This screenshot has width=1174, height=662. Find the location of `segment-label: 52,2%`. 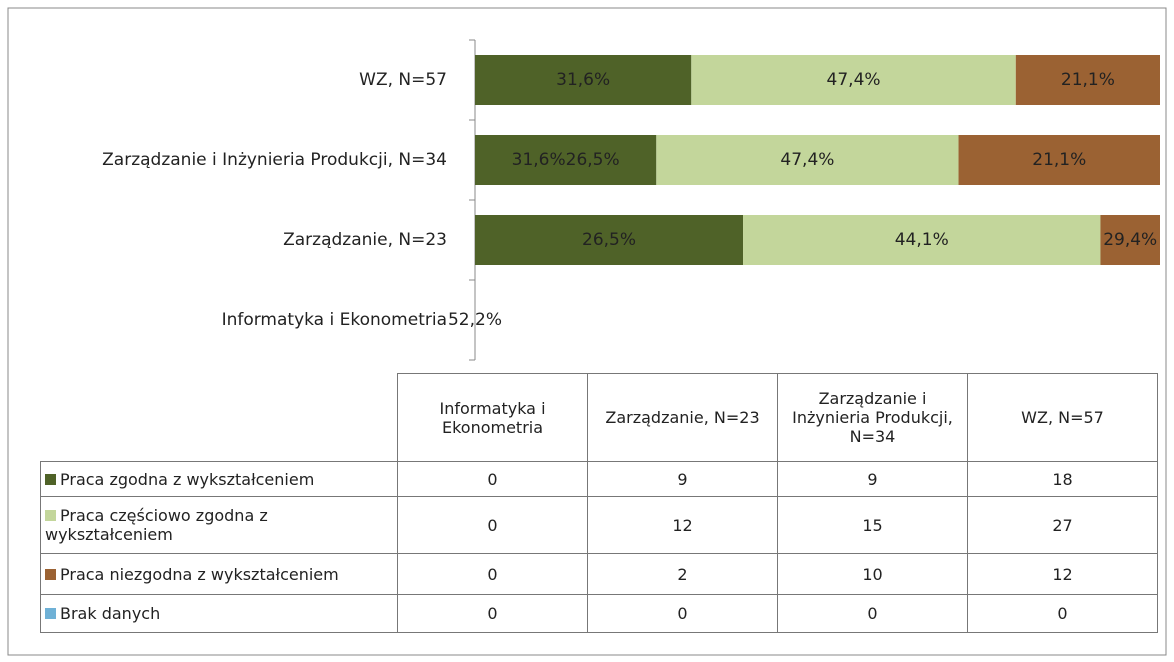

segment-label: 52,2% is located at coordinates (475, 320).